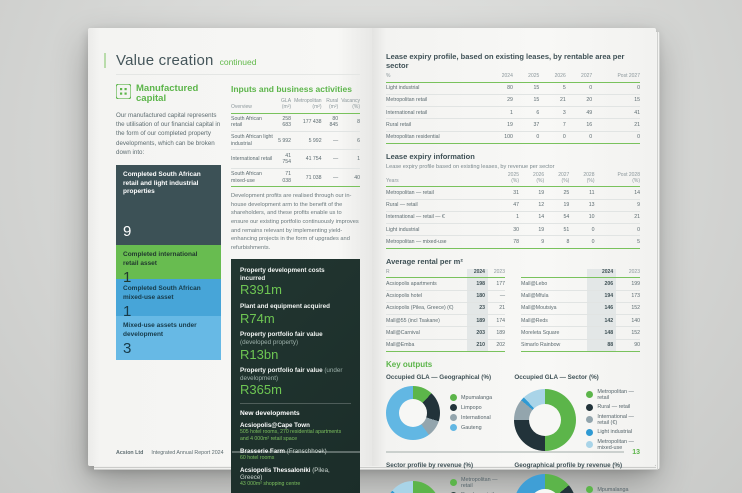 Image resolution: width=742 pixels, height=493 pixels. Describe the element at coordinates (496, 321) in the screenshot. I see `cell-value: 174` at that location.